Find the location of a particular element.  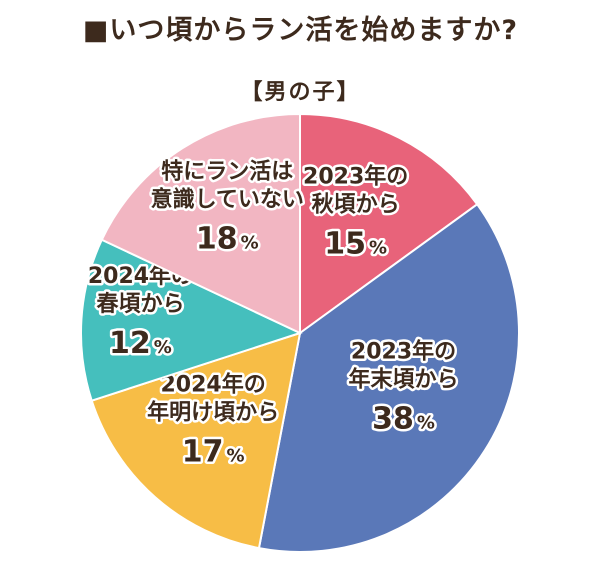

slice-label-text: 年明け頃から is located at coordinates (213, 413).